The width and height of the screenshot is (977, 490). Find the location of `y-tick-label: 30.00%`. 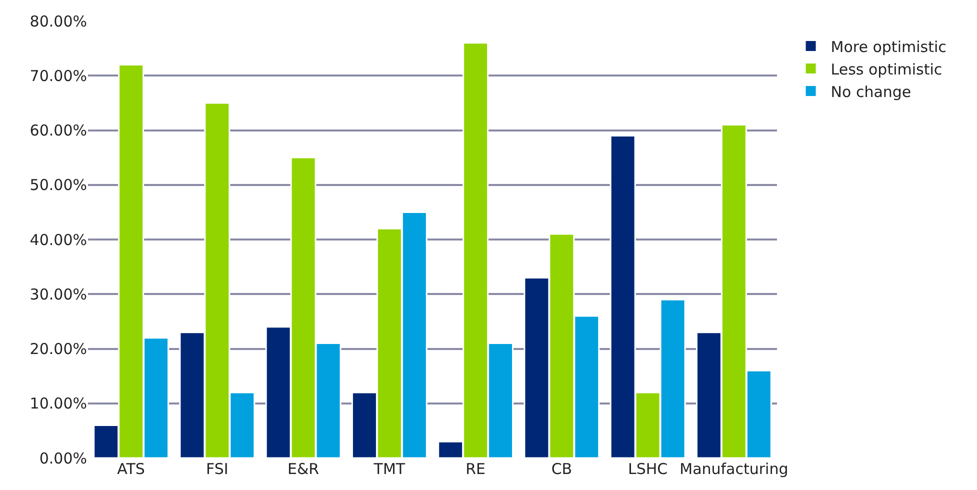

y-tick-label: 30.00% is located at coordinates (58, 294).